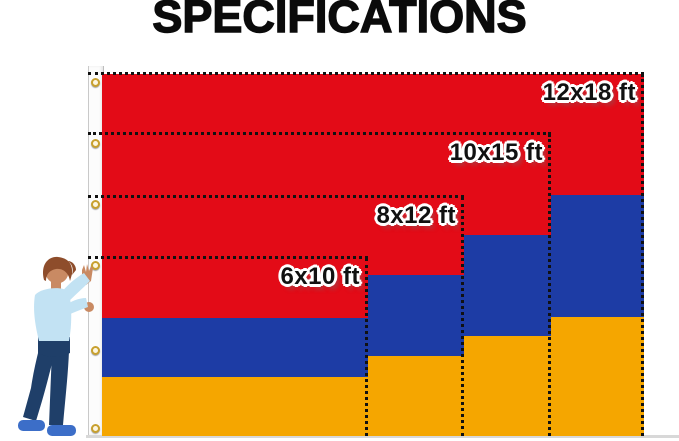 The image size is (679, 441). I want to click on flag-size-label: 6x10 ft, so click(320, 276).